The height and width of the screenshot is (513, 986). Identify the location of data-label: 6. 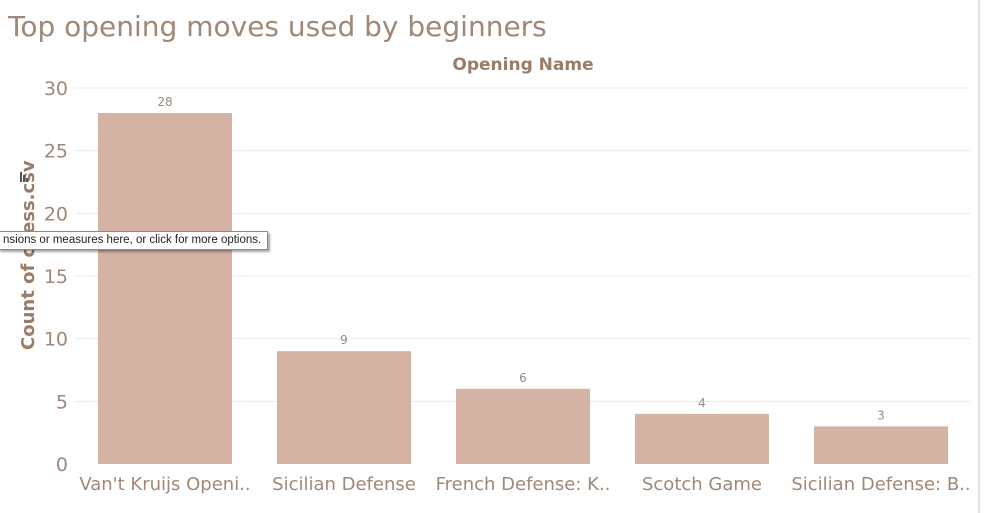
(523, 378).